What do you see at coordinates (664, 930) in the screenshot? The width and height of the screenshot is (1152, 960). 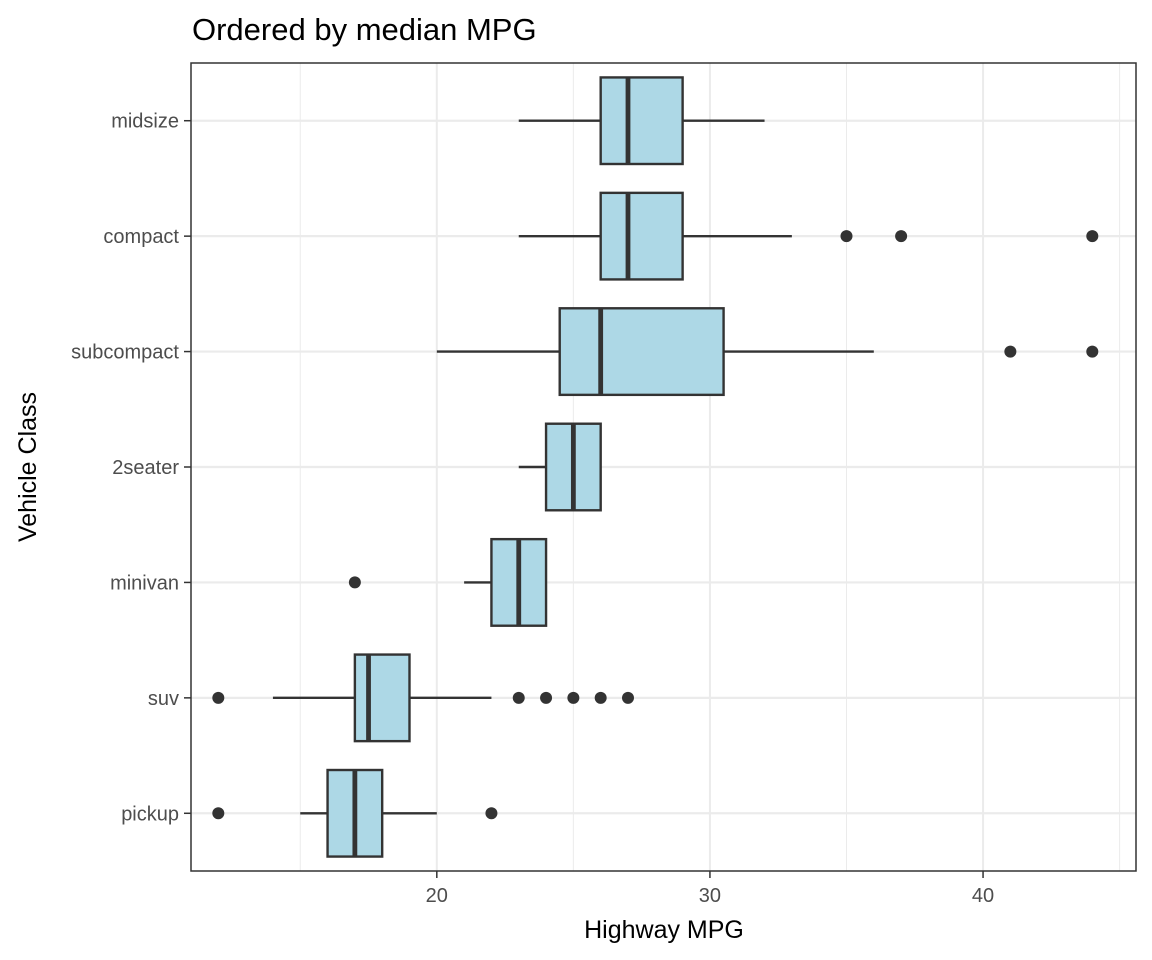 I see `x-axis-title: Highway MPG` at bounding box center [664, 930].